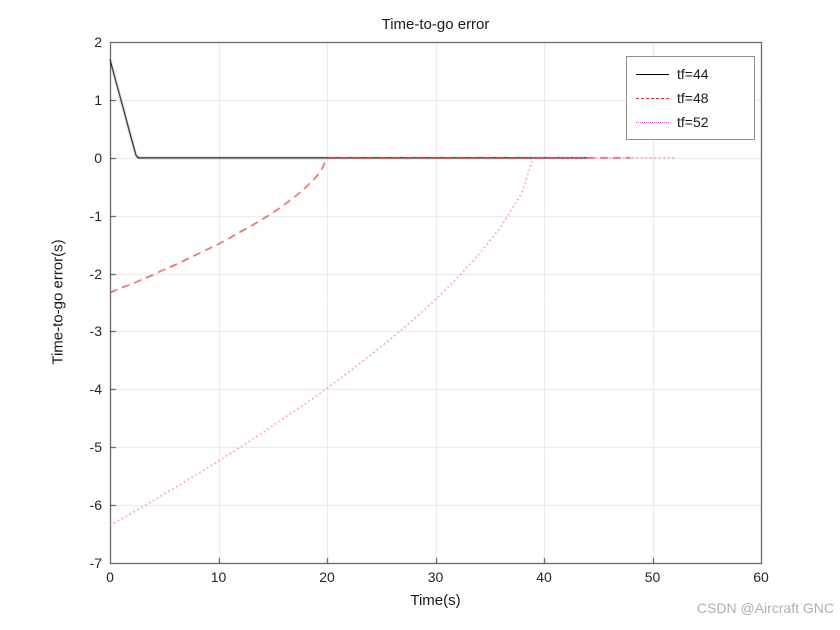 The height and width of the screenshot is (630, 840). What do you see at coordinates (95, 505) in the screenshot?
I see `y-tick-label: -6` at bounding box center [95, 505].